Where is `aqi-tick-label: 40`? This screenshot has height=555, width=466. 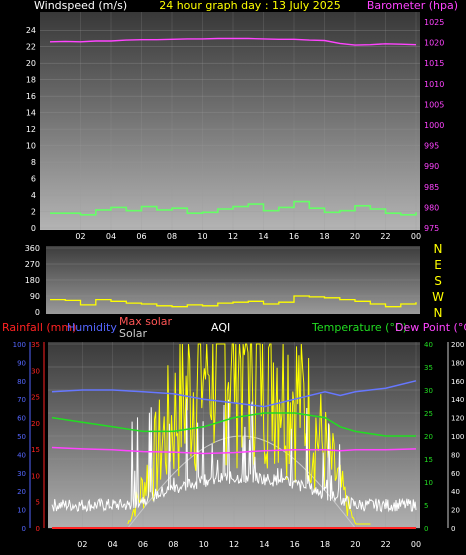 aqi-tick-label: 40 is located at coordinates (455, 492).